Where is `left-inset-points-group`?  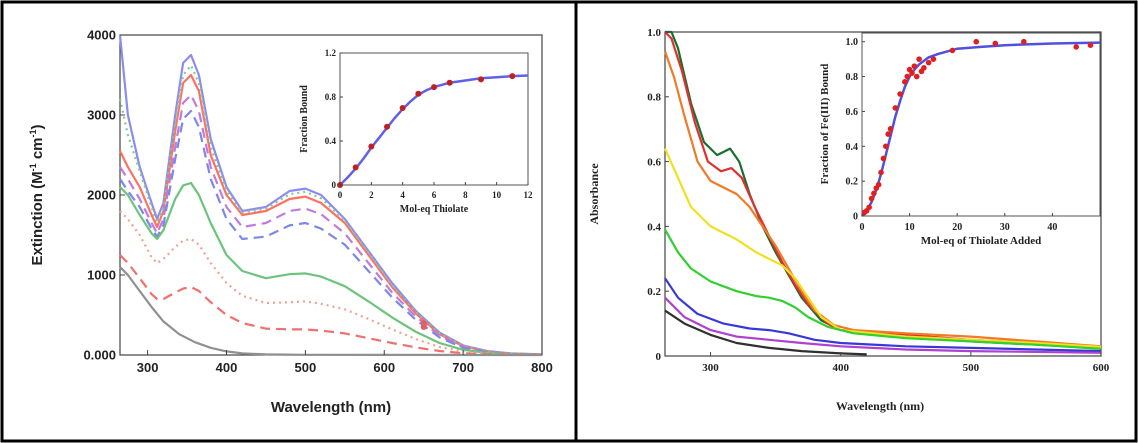
left-inset-points-group is located at coordinates (426, 130).